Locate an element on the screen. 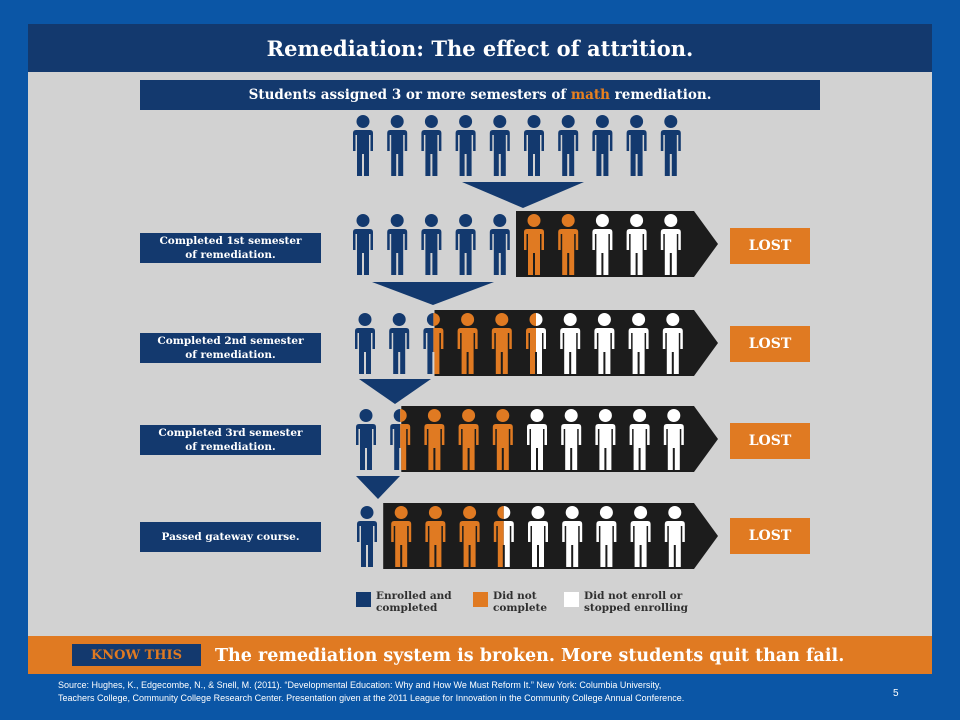  legend-label-completed: Enrolled and completed is located at coordinates (414, 602).